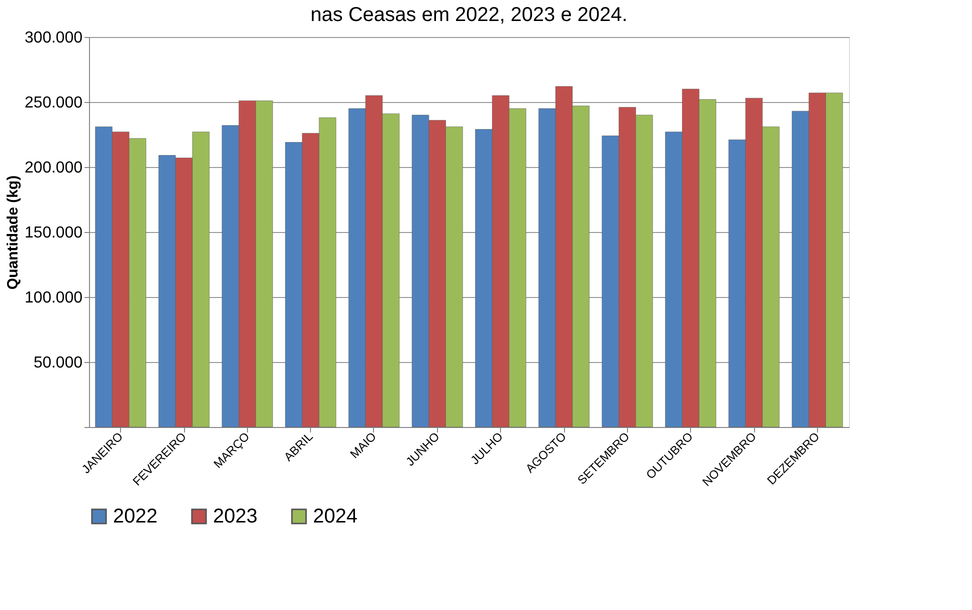 The height and width of the screenshot is (610, 972). What do you see at coordinates (235, 516) in the screenshot?
I see `legend-label: 2023` at bounding box center [235, 516].